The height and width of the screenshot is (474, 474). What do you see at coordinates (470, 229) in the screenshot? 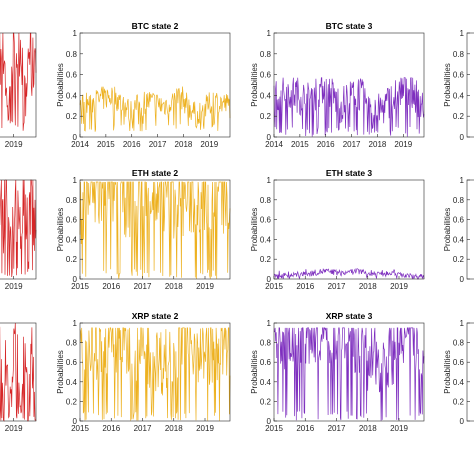
I see `axes-box-p13` at bounding box center [470, 229].